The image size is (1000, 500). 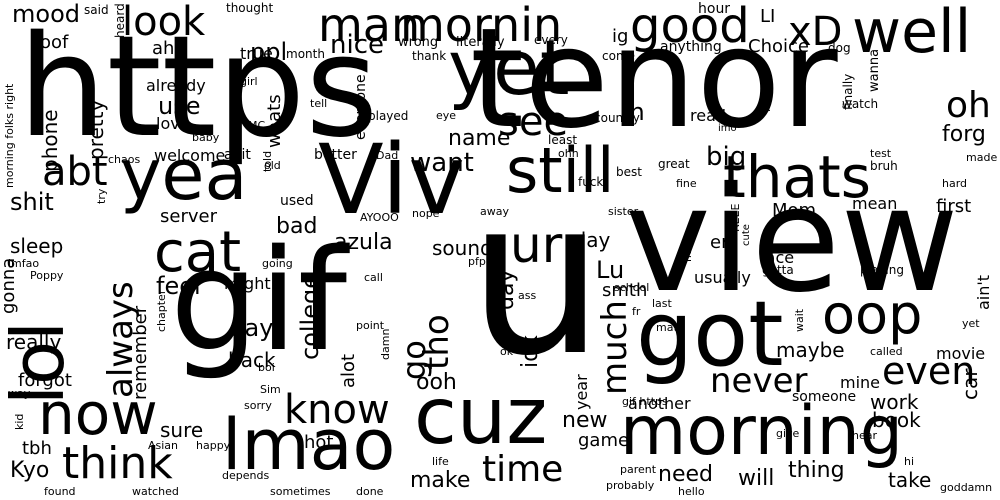 I want to click on cloud-word: mood, so click(x=46, y=14).